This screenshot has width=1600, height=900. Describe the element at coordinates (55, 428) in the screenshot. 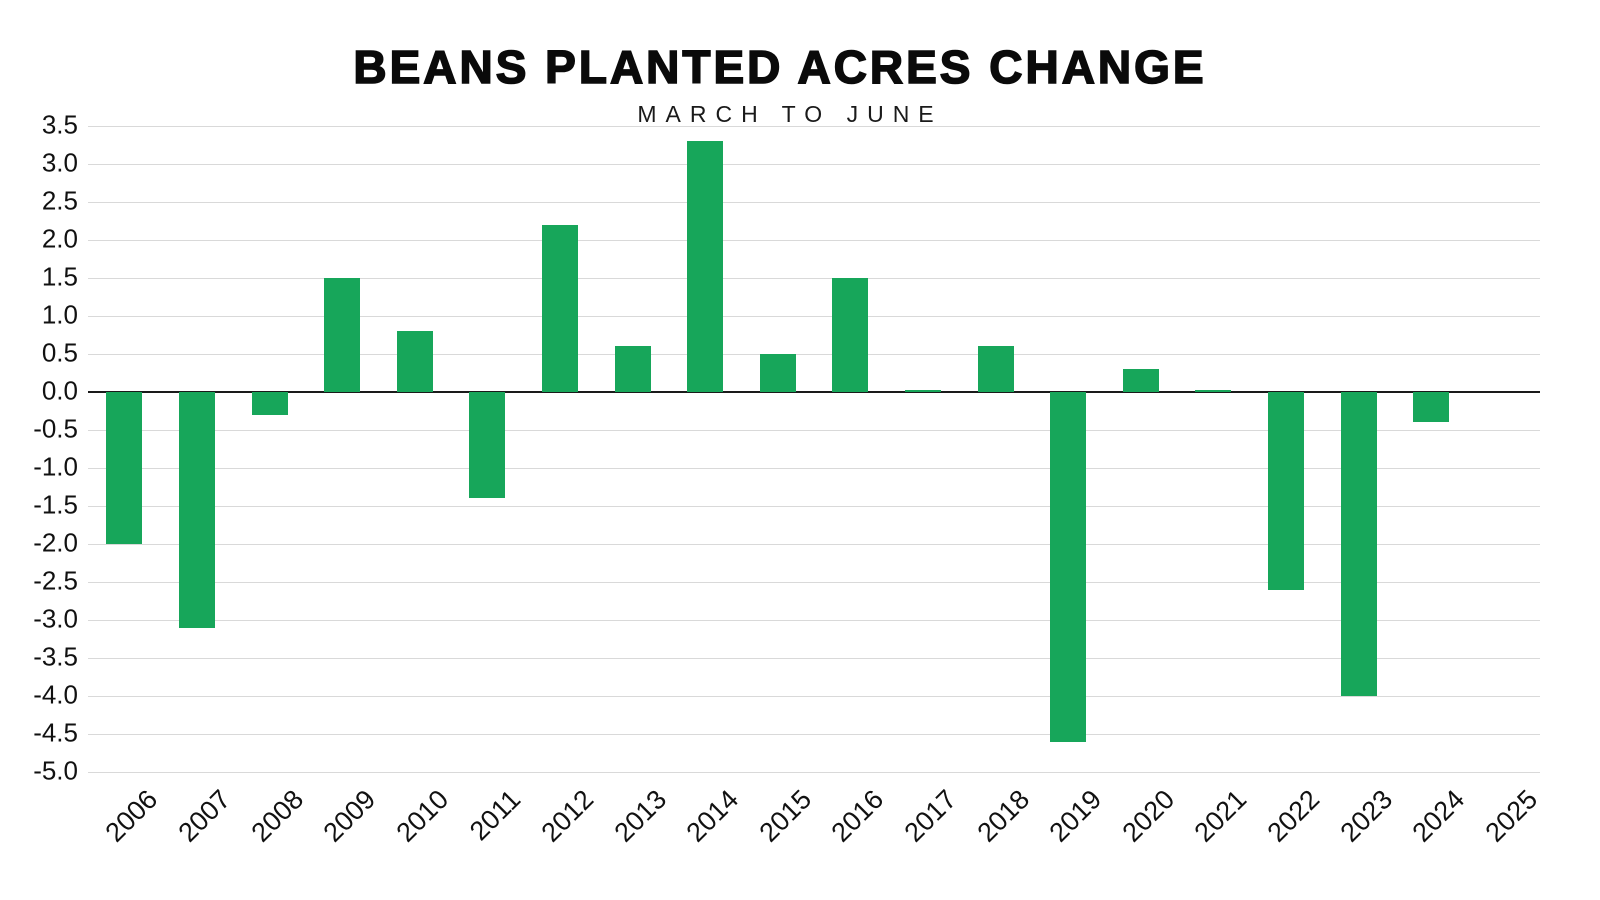

I see `y-axis-tick-label: -0.5` at that location.